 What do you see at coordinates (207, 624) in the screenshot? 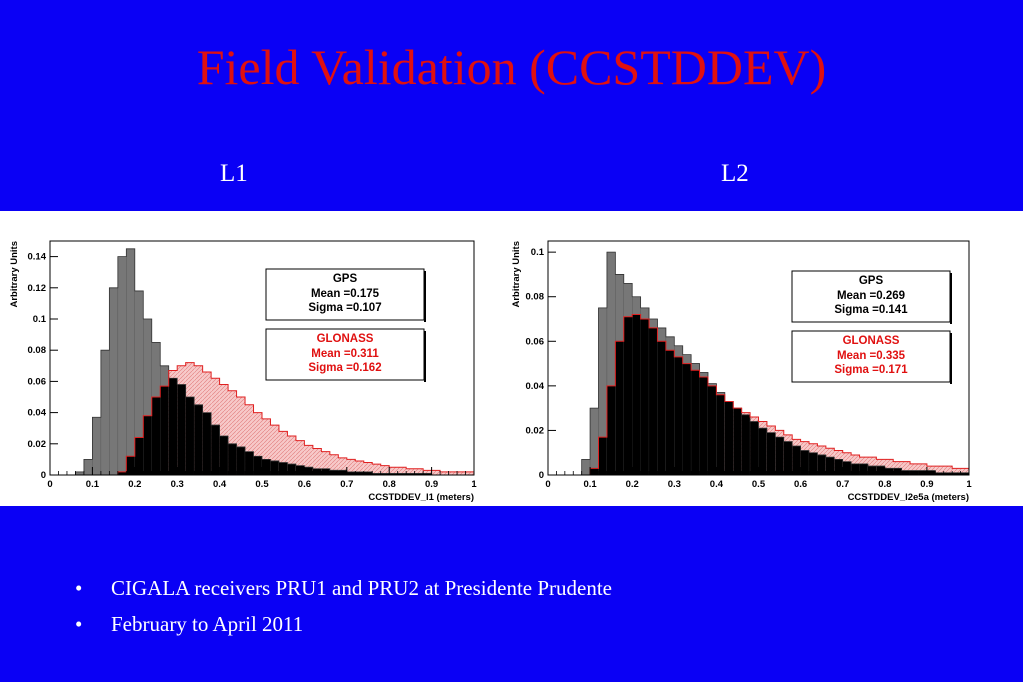
I see `bullet-text: February to April 2011` at bounding box center [207, 624].